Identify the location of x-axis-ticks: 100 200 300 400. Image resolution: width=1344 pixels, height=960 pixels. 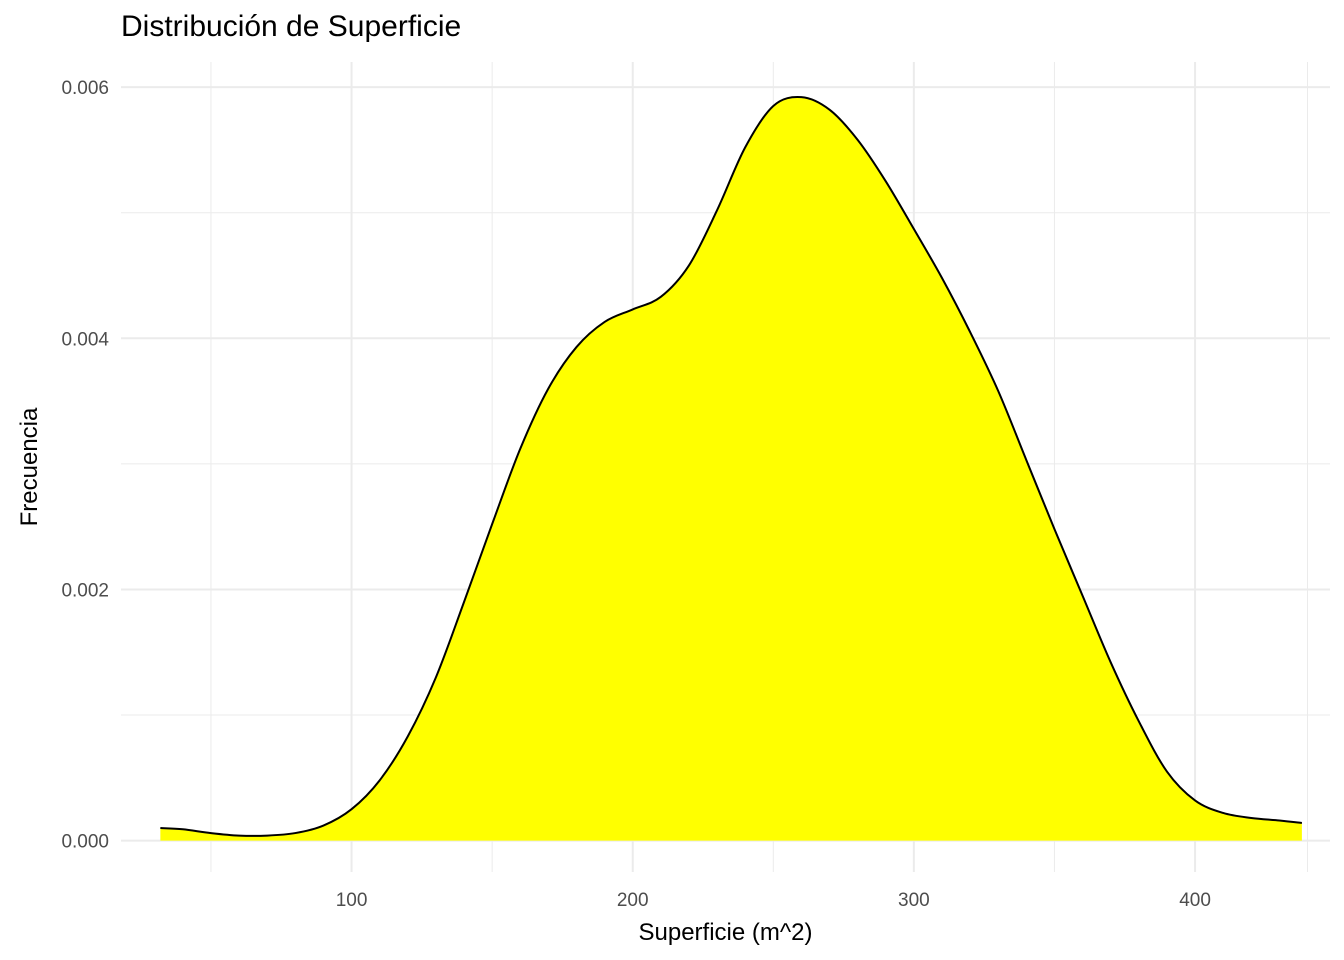
(773, 900).